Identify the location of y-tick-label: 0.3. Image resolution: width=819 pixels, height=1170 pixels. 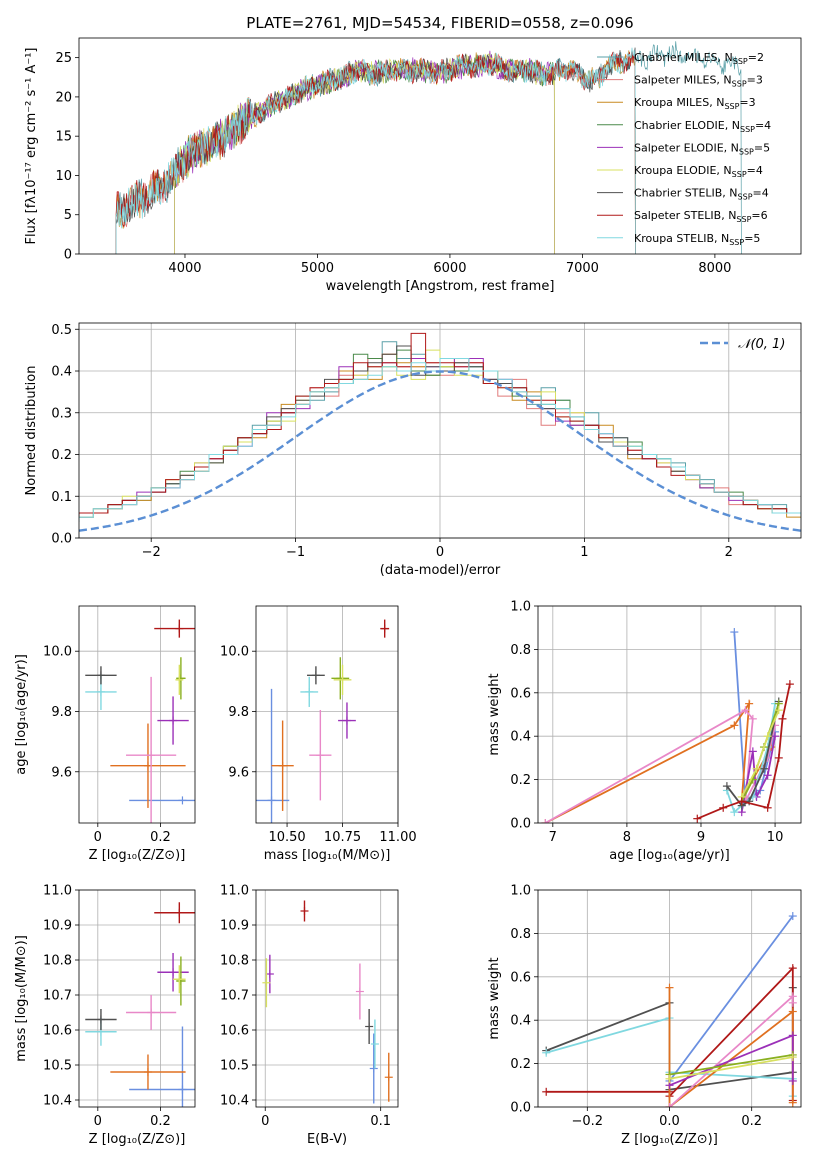
(61, 413).